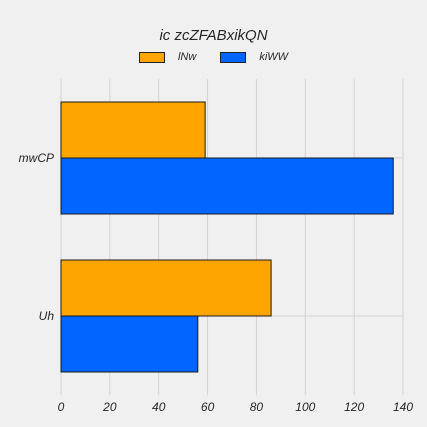 The height and width of the screenshot is (427, 427). Describe the element at coordinates (109, 407) in the screenshot. I see `x-tick-label: 20` at that location.